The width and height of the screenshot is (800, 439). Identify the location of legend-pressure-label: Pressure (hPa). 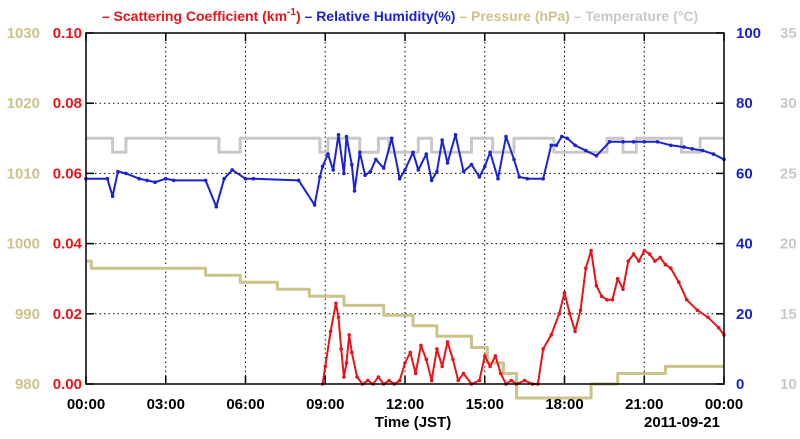
(520, 16).